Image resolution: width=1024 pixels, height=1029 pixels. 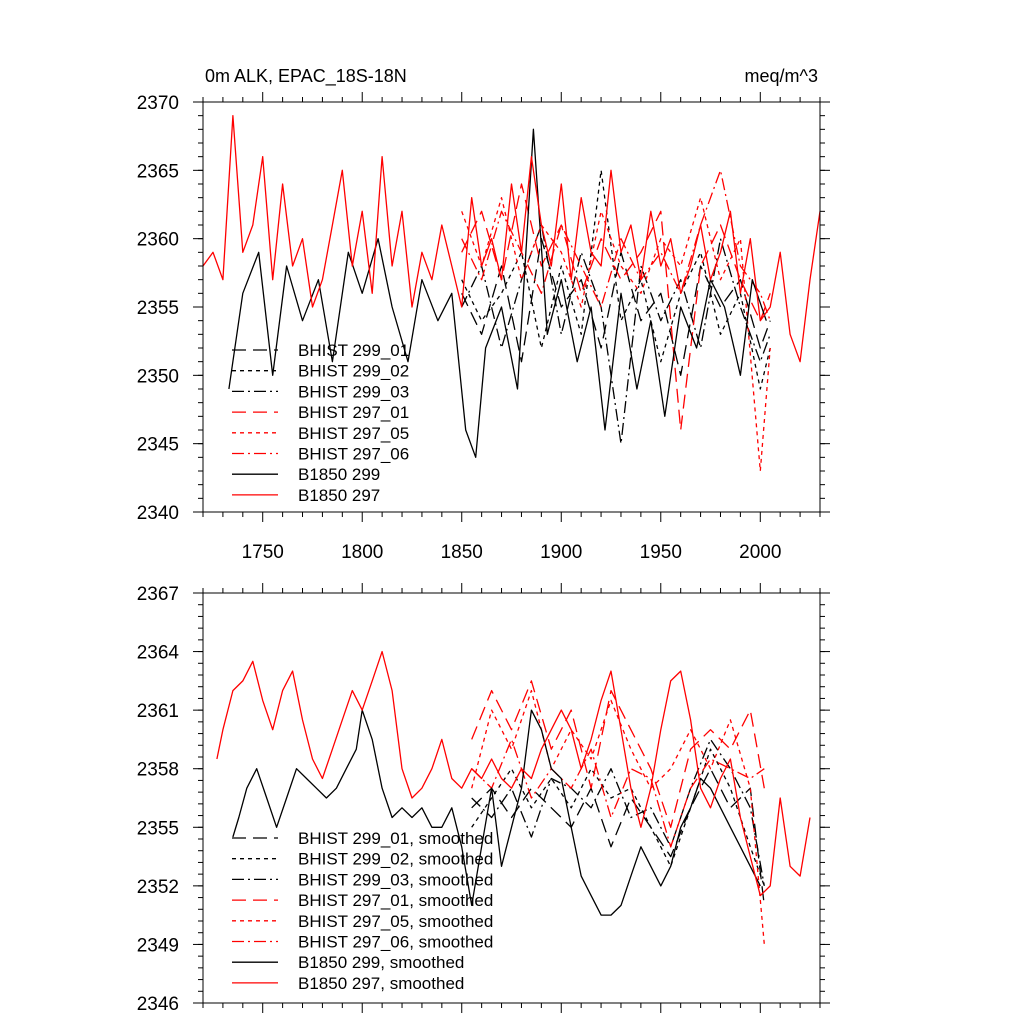 I want to click on y-tick-label: 2370, so click(x=158, y=103).